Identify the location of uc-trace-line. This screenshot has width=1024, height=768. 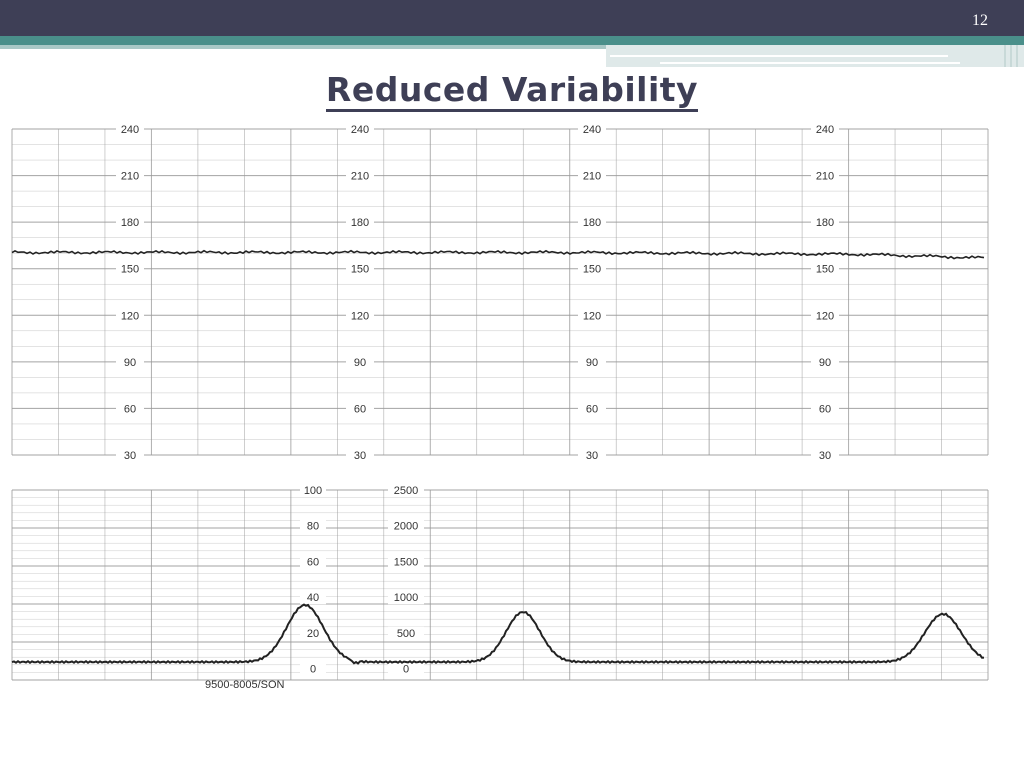
(498, 634).